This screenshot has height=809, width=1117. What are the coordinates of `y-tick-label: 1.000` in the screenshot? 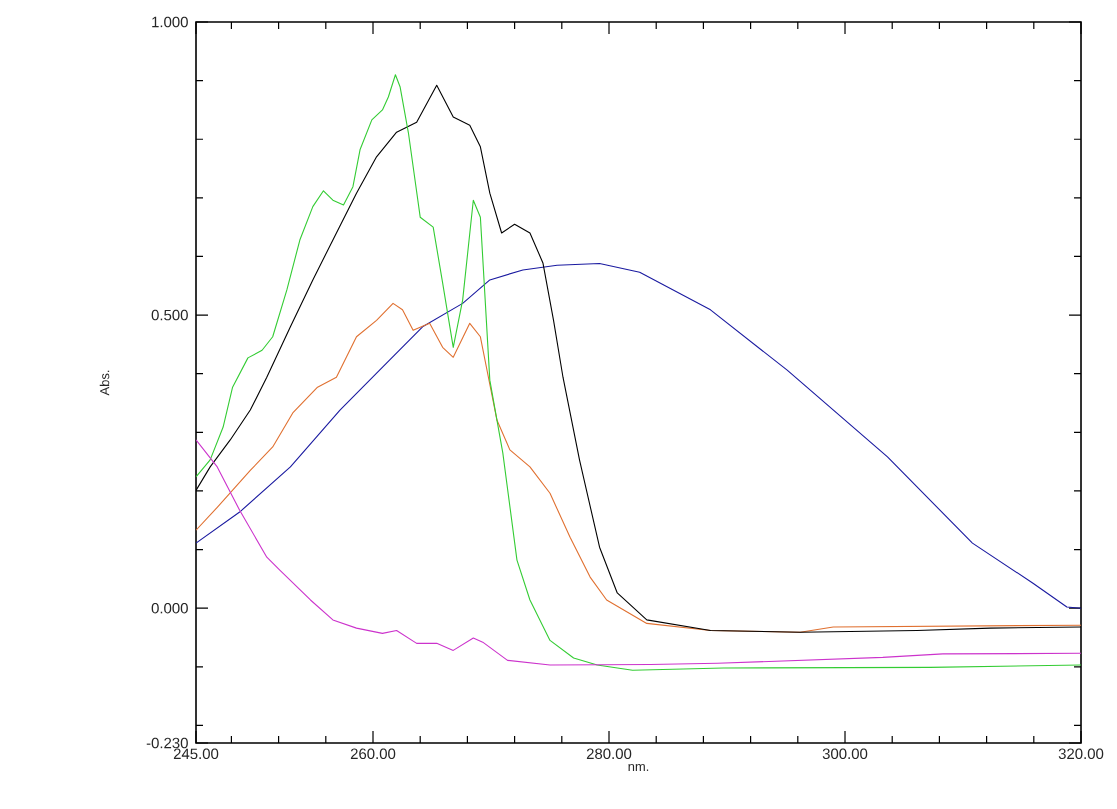 It's located at (170, 22).